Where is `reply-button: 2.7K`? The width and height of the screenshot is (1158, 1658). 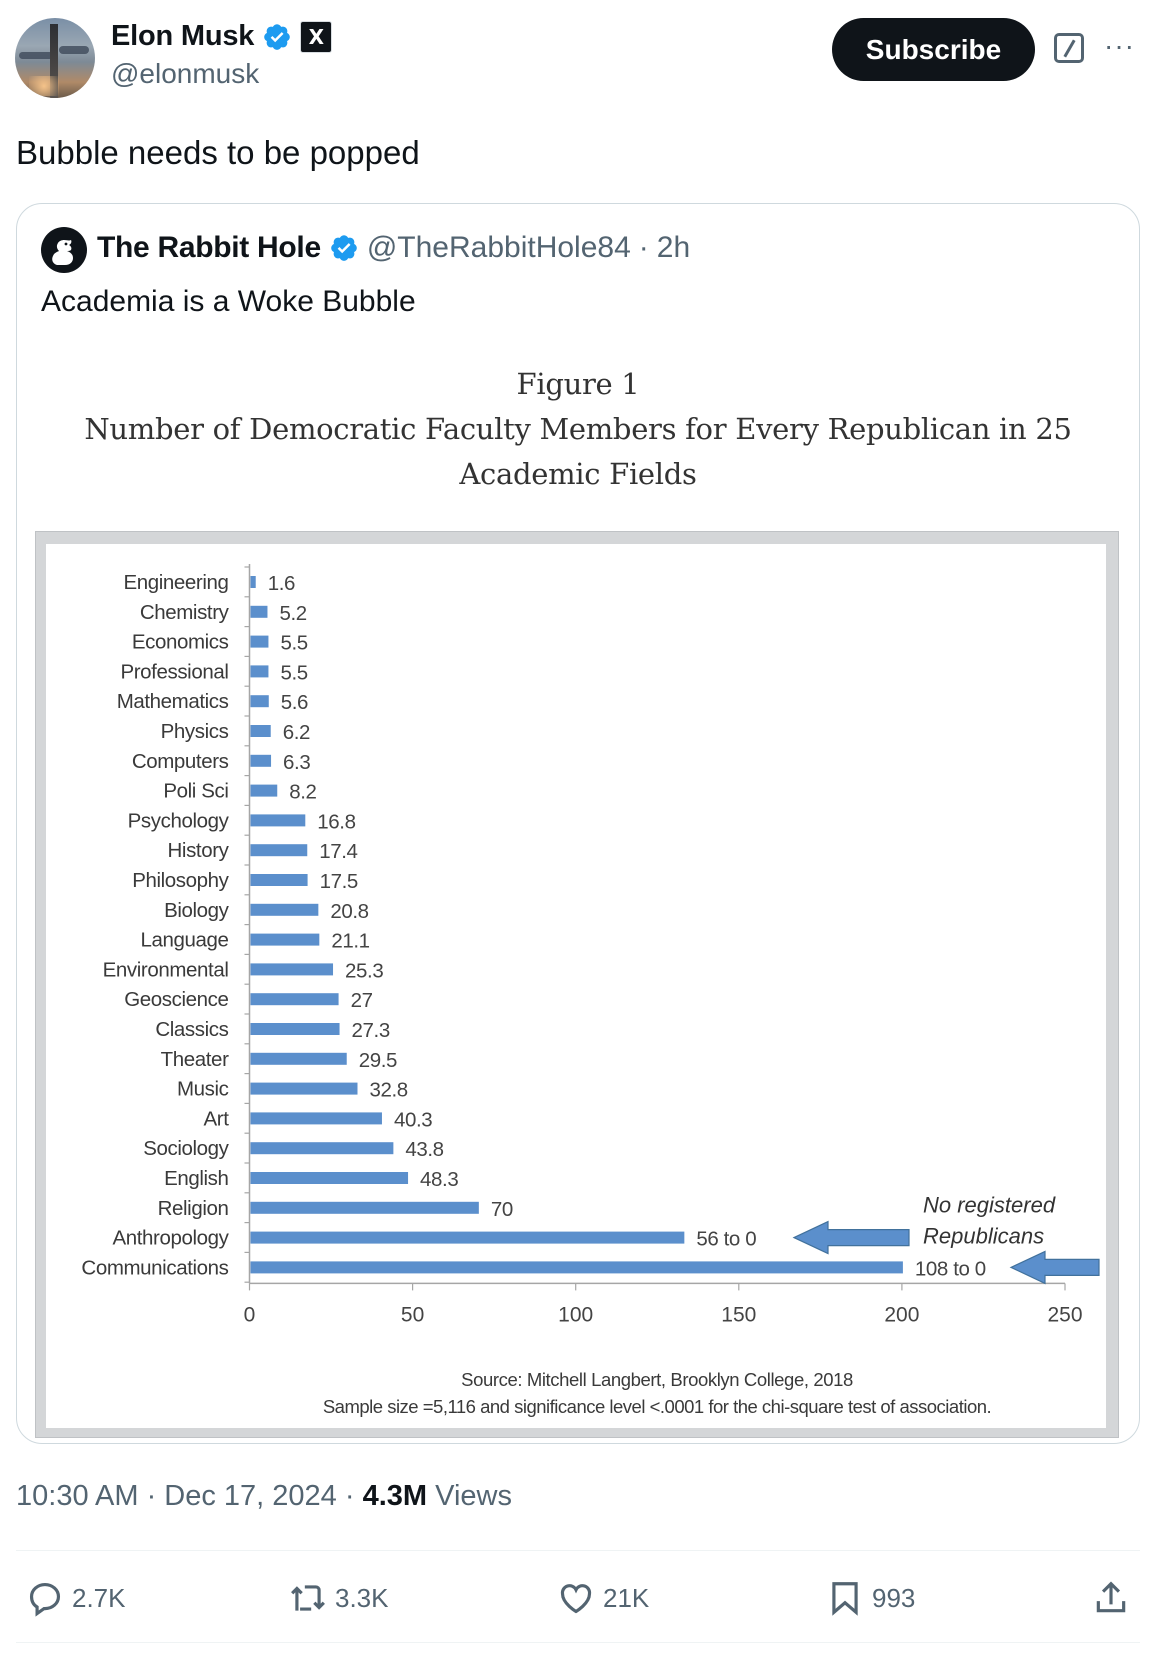
reply-button: 2.7K is located at coordinates (76, 1598).